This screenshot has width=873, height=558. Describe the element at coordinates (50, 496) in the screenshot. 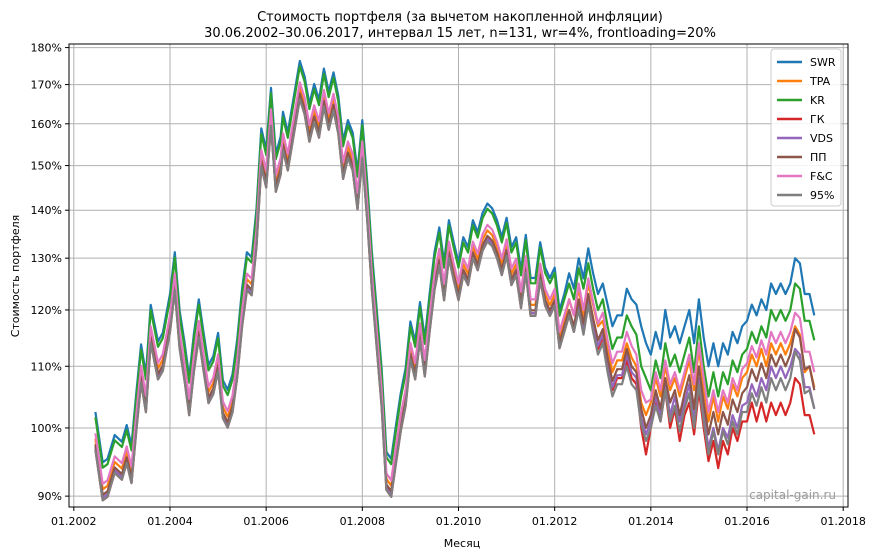

I see `y-tick-label: 90%` at that location.